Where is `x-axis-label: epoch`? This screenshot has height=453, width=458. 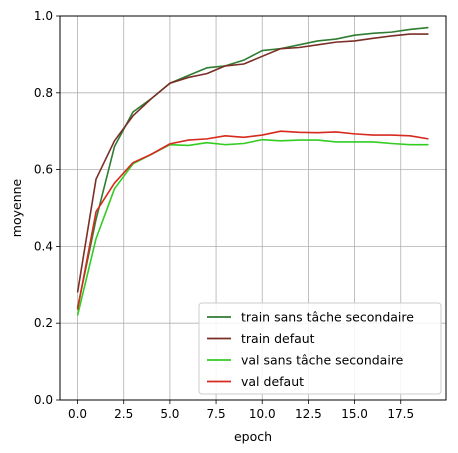 x-axis-label: epoch is located at coordinates (253, 436).